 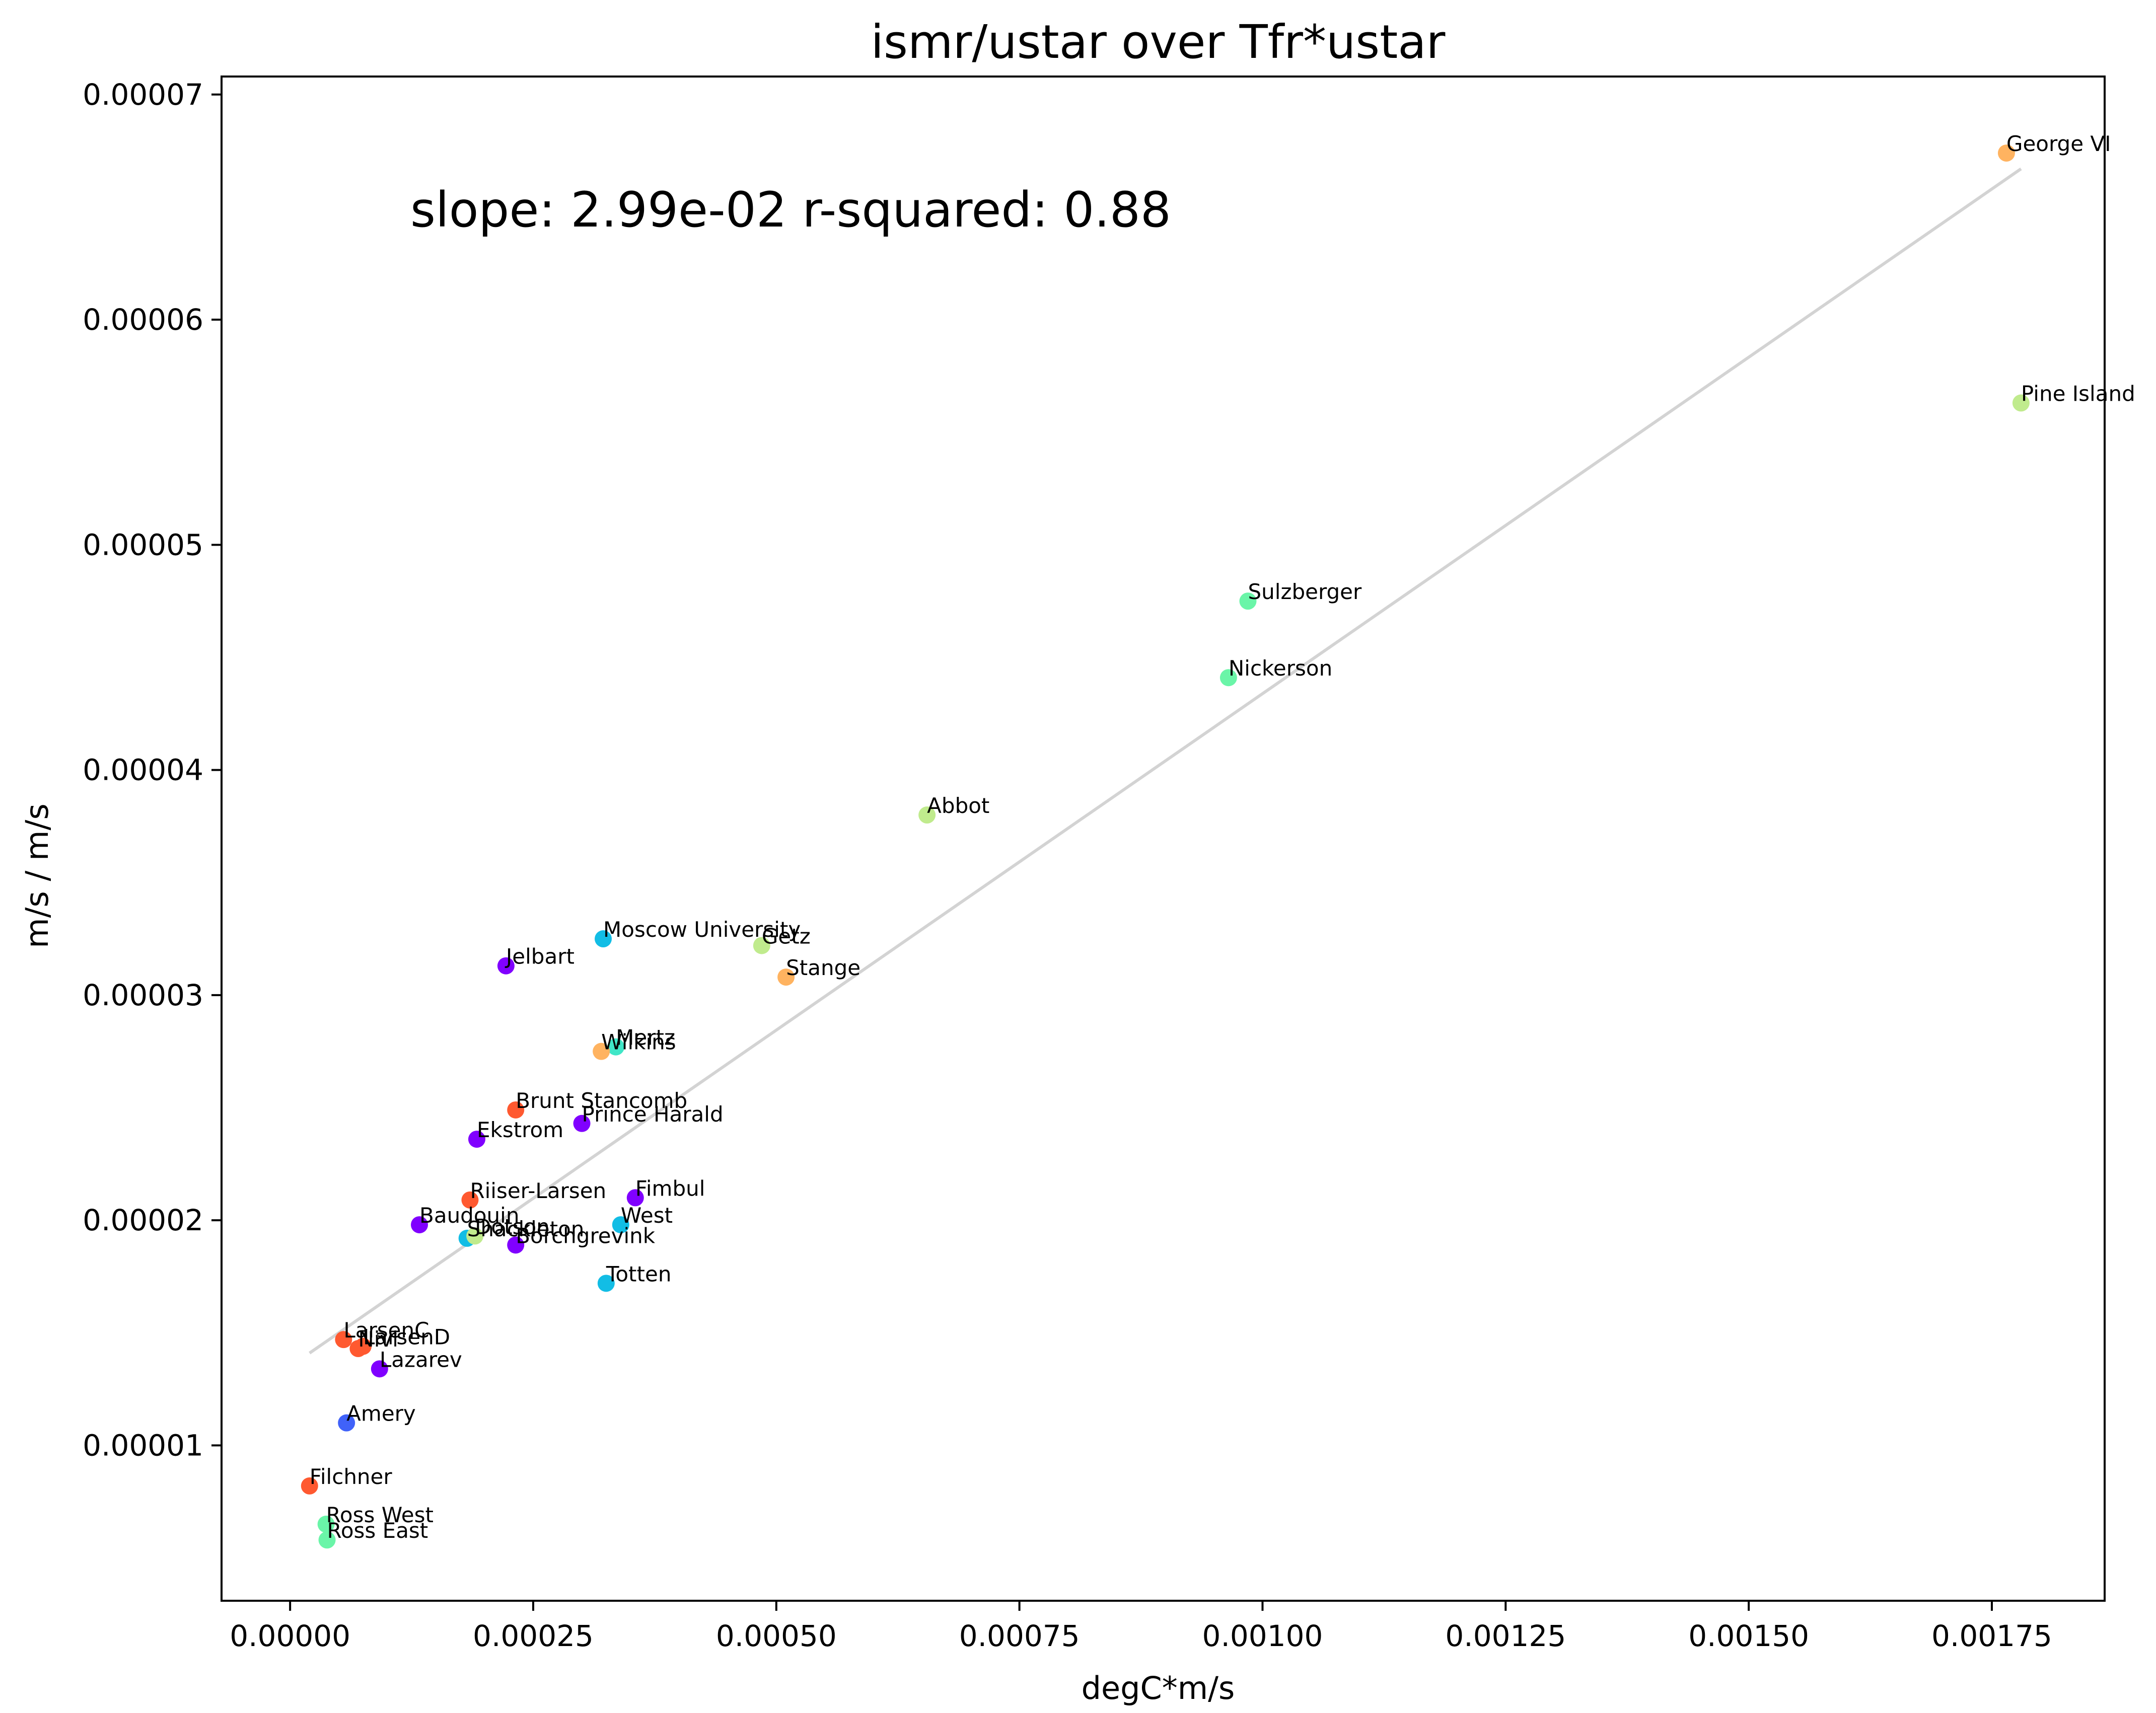 What do you see at coordinates (2058, 143) in the screenshot?
I see `data-point-label: George VI` at bounding box center [2058, 143].